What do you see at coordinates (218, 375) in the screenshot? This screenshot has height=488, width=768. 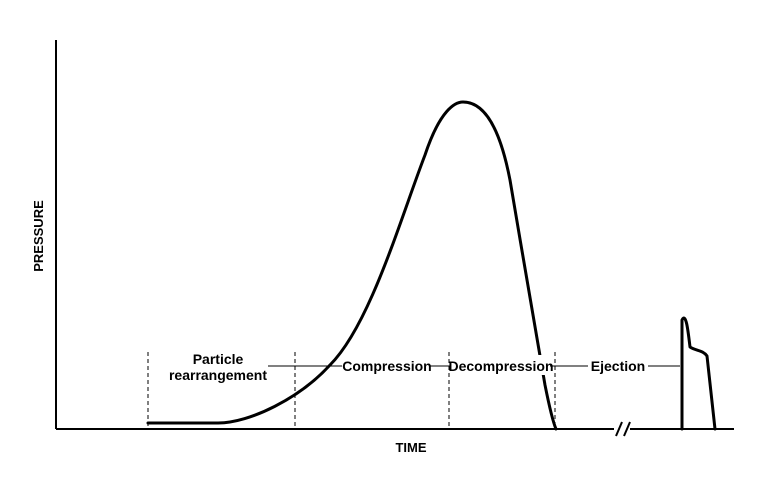 I see `phase-label-particle-rearrangement-line2: rearrangement` at bounding box center [218, 375].